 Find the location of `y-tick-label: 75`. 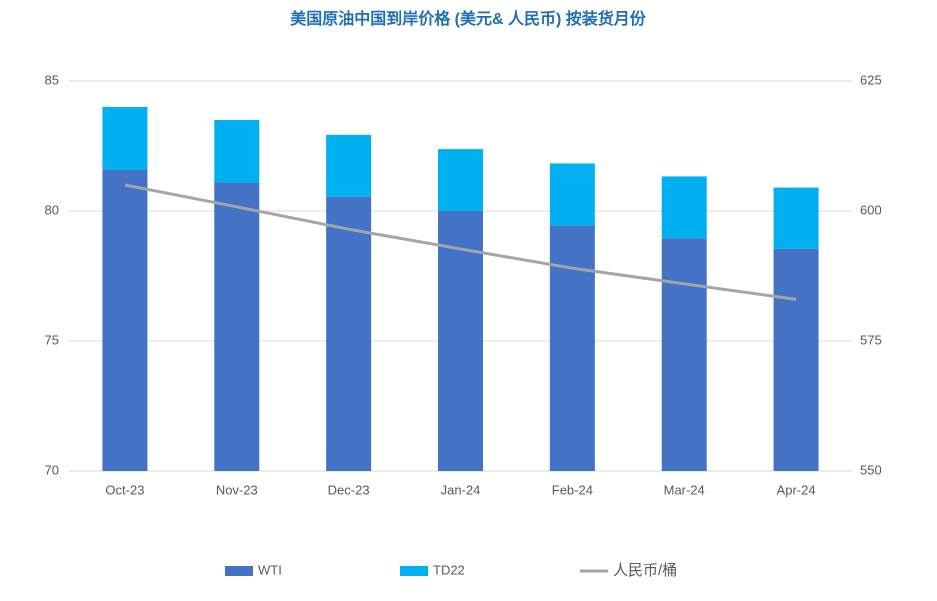

y-tick-label: 75 is located at coordinates (52, 339).